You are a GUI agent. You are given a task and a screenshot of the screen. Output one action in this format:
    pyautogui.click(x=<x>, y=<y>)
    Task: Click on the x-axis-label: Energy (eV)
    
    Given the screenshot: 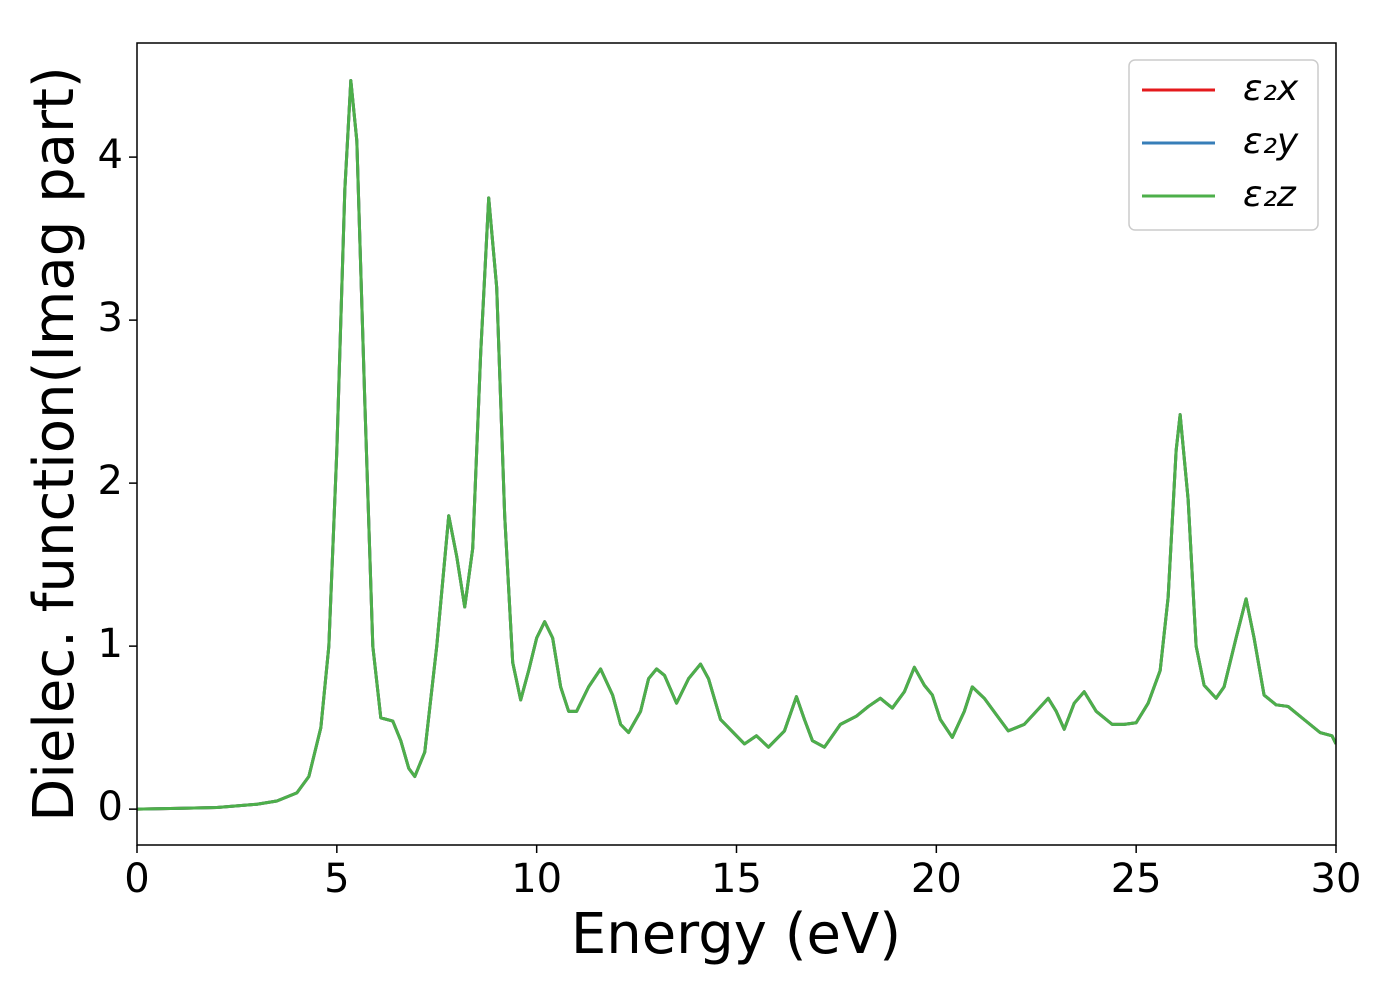 What is the action you would take?
    pyautogui.click(x=736, y=934)
    